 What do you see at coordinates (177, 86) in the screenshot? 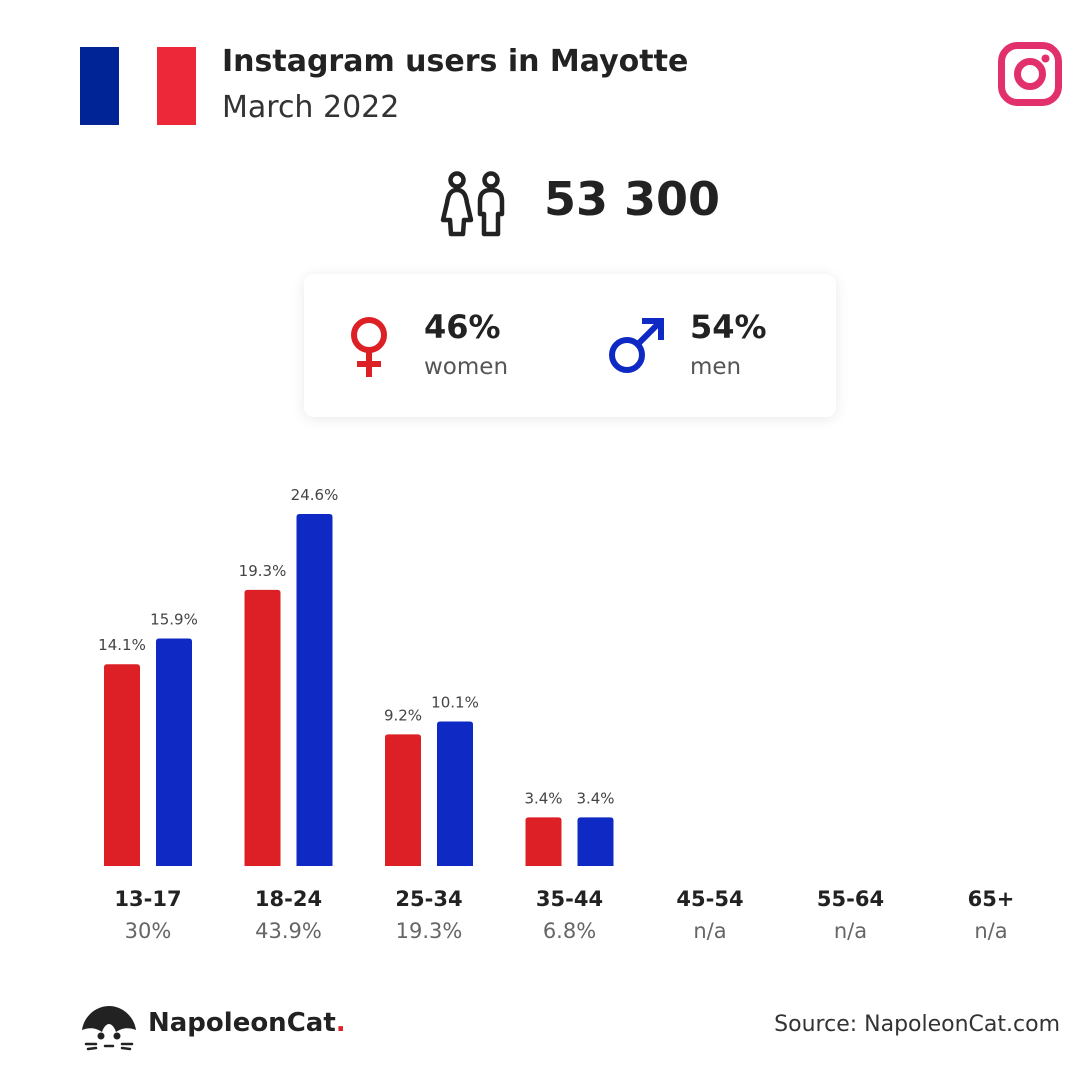
I see `flag-stripe-red` at bounding box center [177, 86].